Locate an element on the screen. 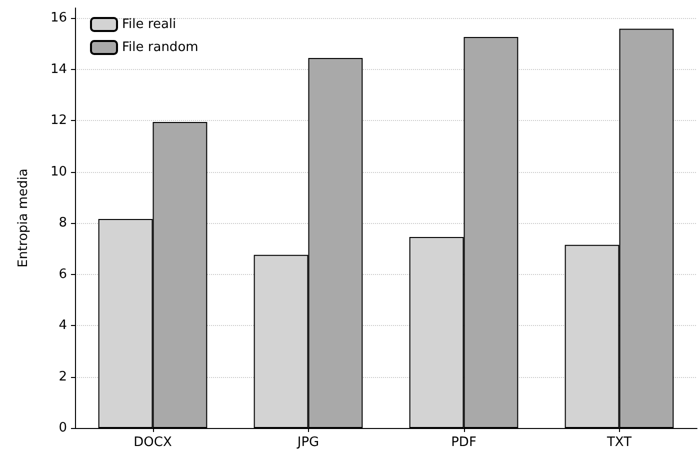 The image size is (699, 462). y-tick-label: 4 is located at coordinates (62, 326).